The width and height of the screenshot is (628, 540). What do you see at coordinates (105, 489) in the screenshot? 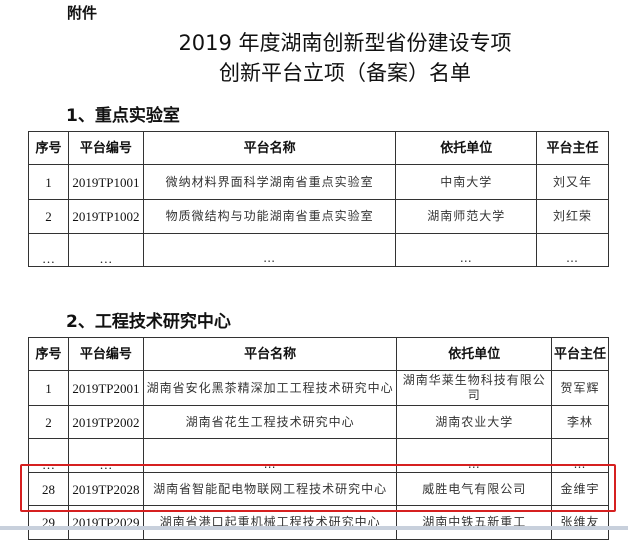
I see `platform-code: 2019TP2028` at bounding box center [105, 489].